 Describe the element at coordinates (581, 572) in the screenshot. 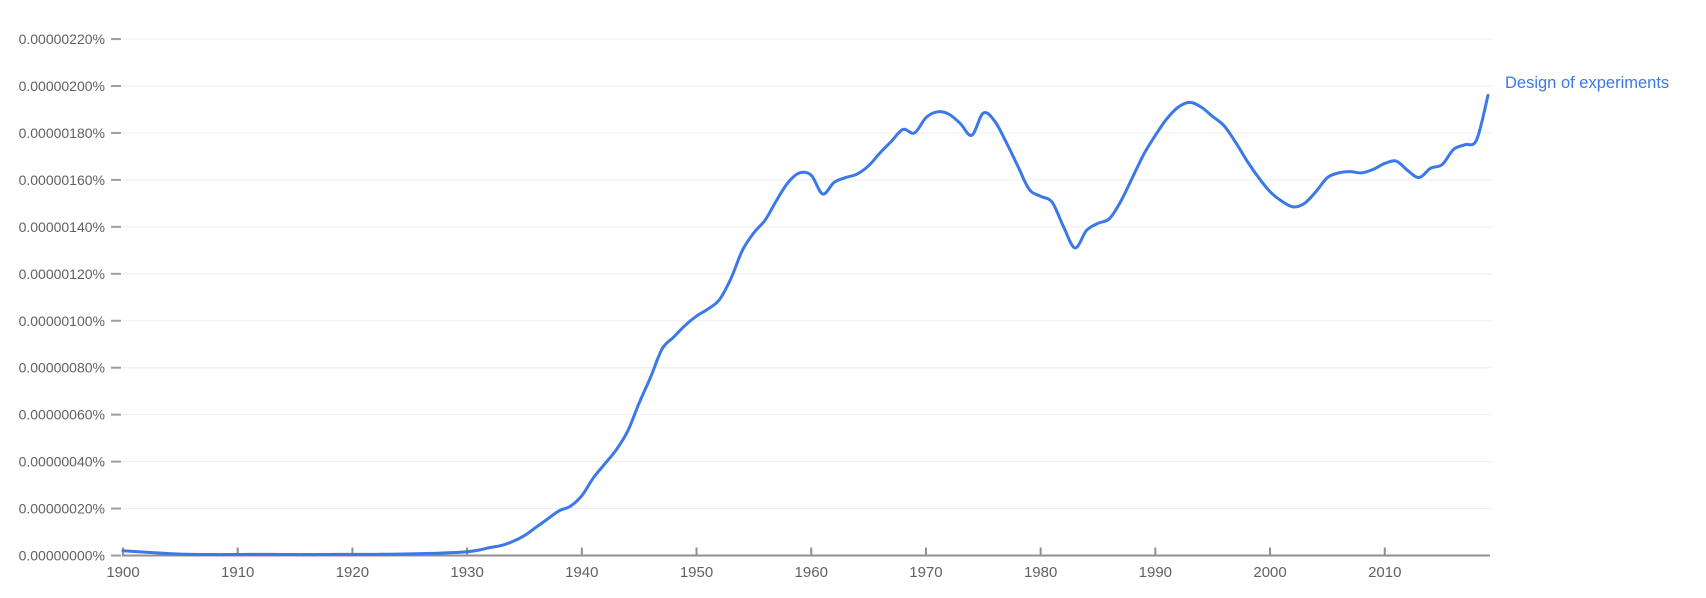

I see `x-tick-label: 1940` at that location.